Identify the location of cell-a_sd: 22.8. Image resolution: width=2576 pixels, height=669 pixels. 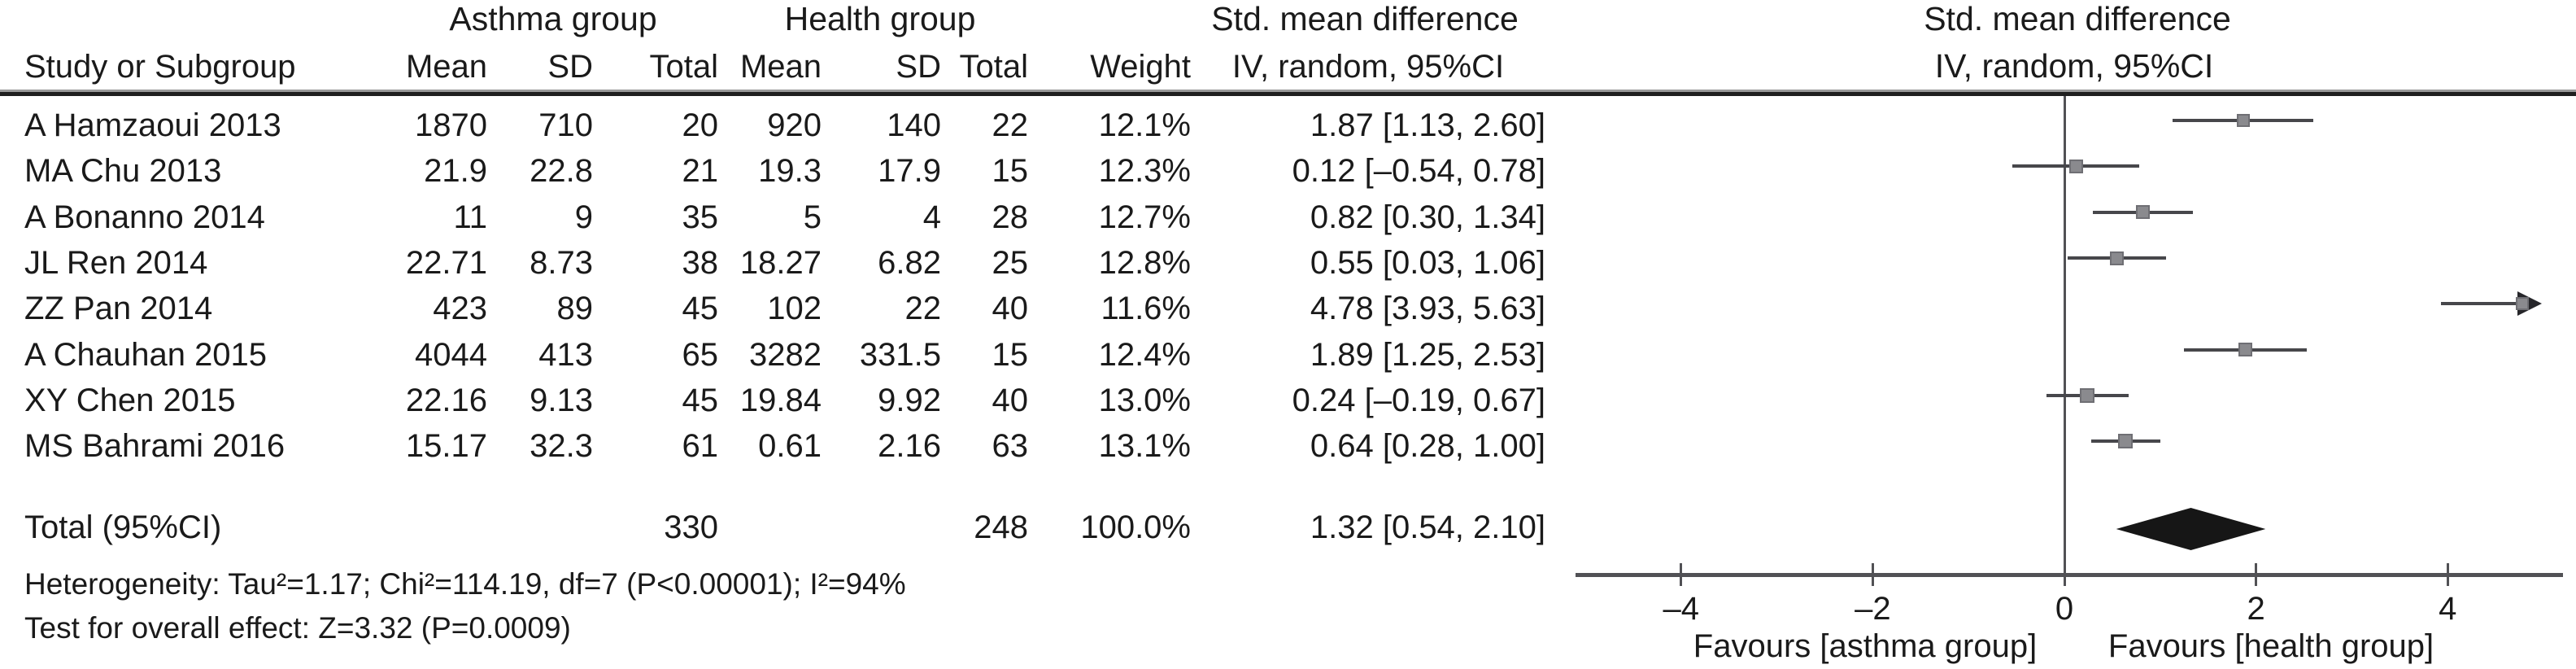
(561, 171).